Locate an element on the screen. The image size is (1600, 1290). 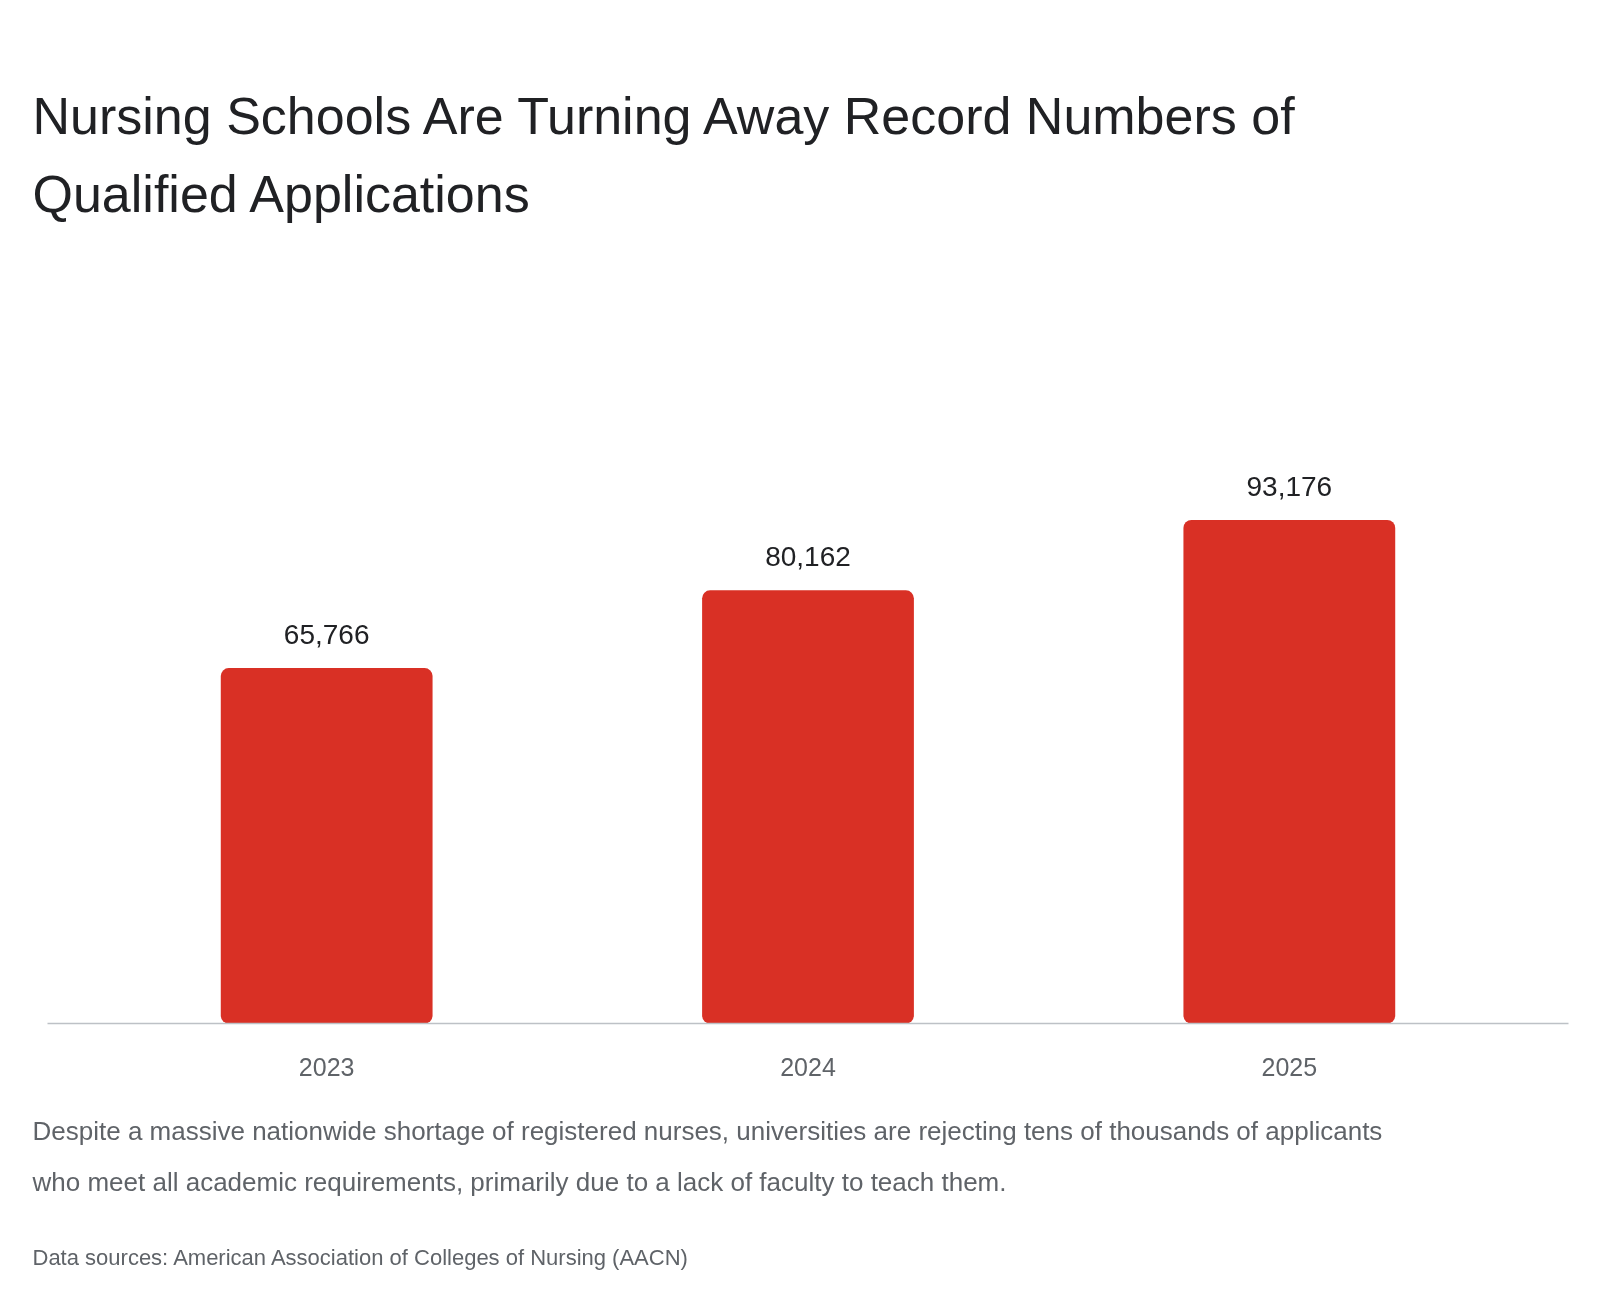
text: Data sources: American Association of Colleges of Nursing (AACN) is located at coordinates (360, 1257).